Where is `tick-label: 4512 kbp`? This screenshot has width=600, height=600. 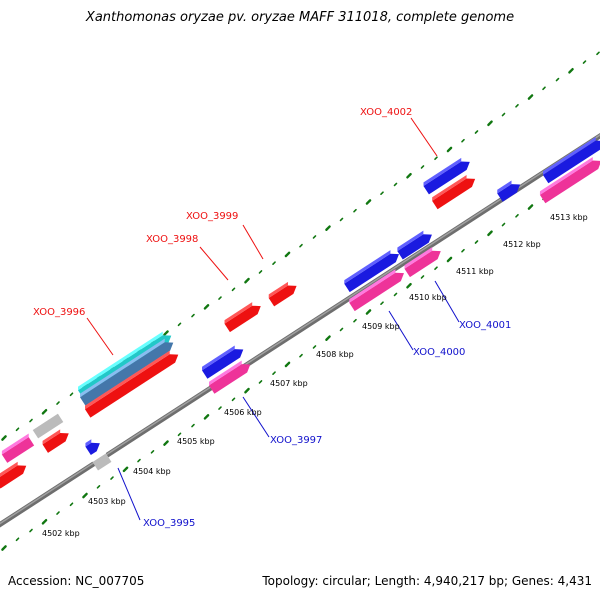
tick-label: 4512 kbp is located at coordinates (522, 244).